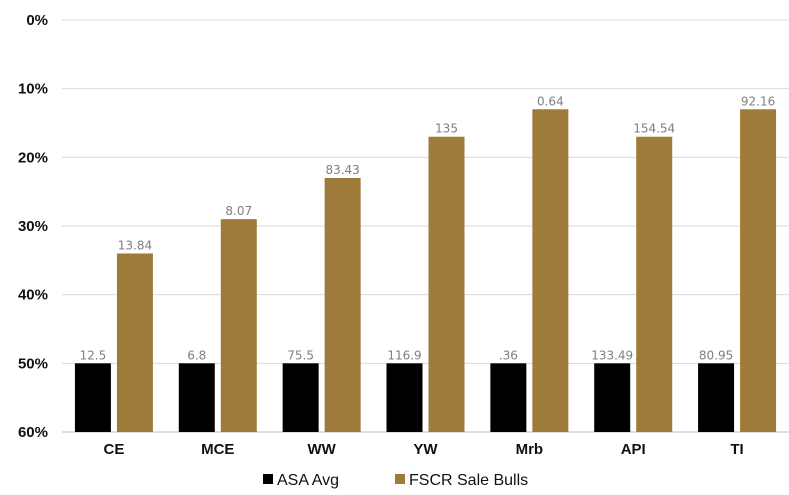  What do you see at coordinates (33, 363) in the screenshot?
I see `y-tick-label: 50%` at bounding box center [33, 363].